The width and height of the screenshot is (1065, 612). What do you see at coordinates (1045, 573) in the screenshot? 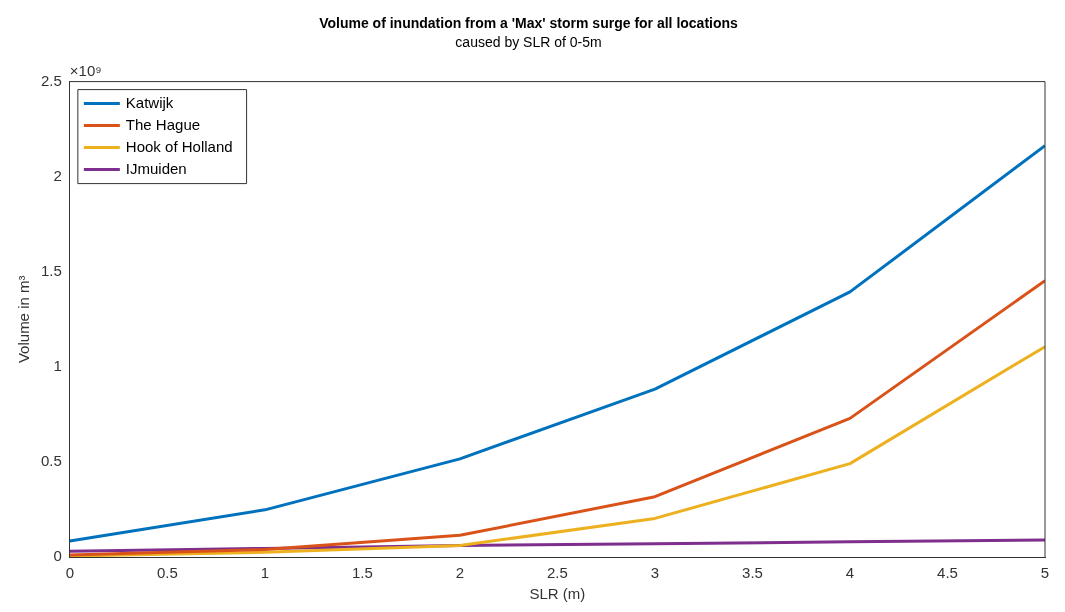
I see `x-tick-label: 5` at bounding box center [1045, 573].